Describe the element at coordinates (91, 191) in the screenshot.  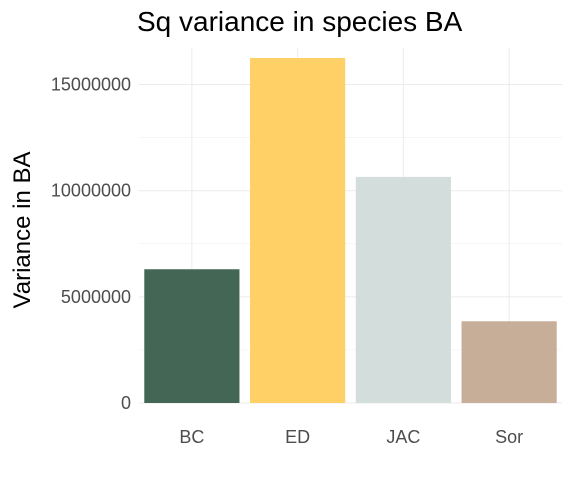
I see `y-tick-label: 10000000` at that location.